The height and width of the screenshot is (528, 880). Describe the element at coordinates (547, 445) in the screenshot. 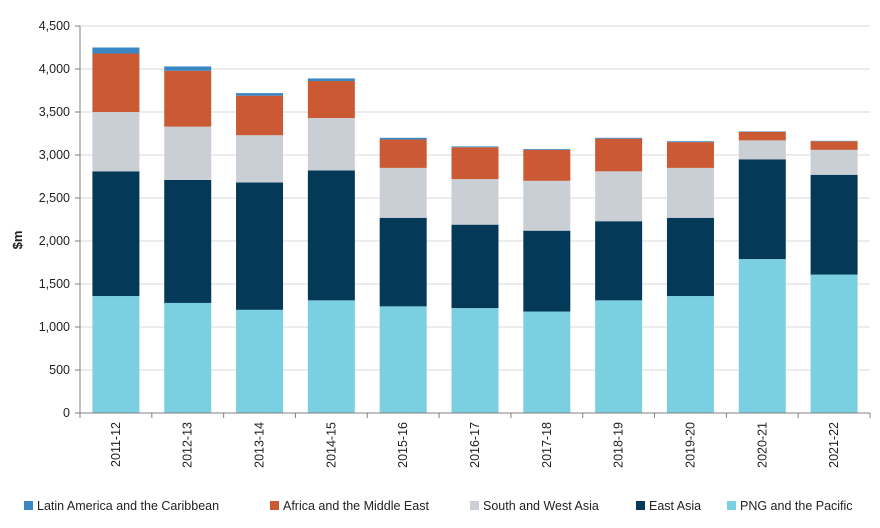

I see `x-tick-label: 2017-18` at that location.